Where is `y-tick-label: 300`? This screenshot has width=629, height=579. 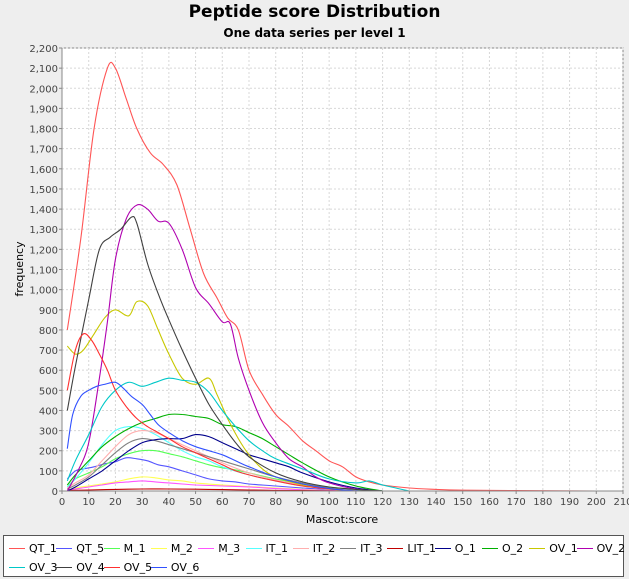 y-tick-label: 300 is located at coordinates (48, 432).